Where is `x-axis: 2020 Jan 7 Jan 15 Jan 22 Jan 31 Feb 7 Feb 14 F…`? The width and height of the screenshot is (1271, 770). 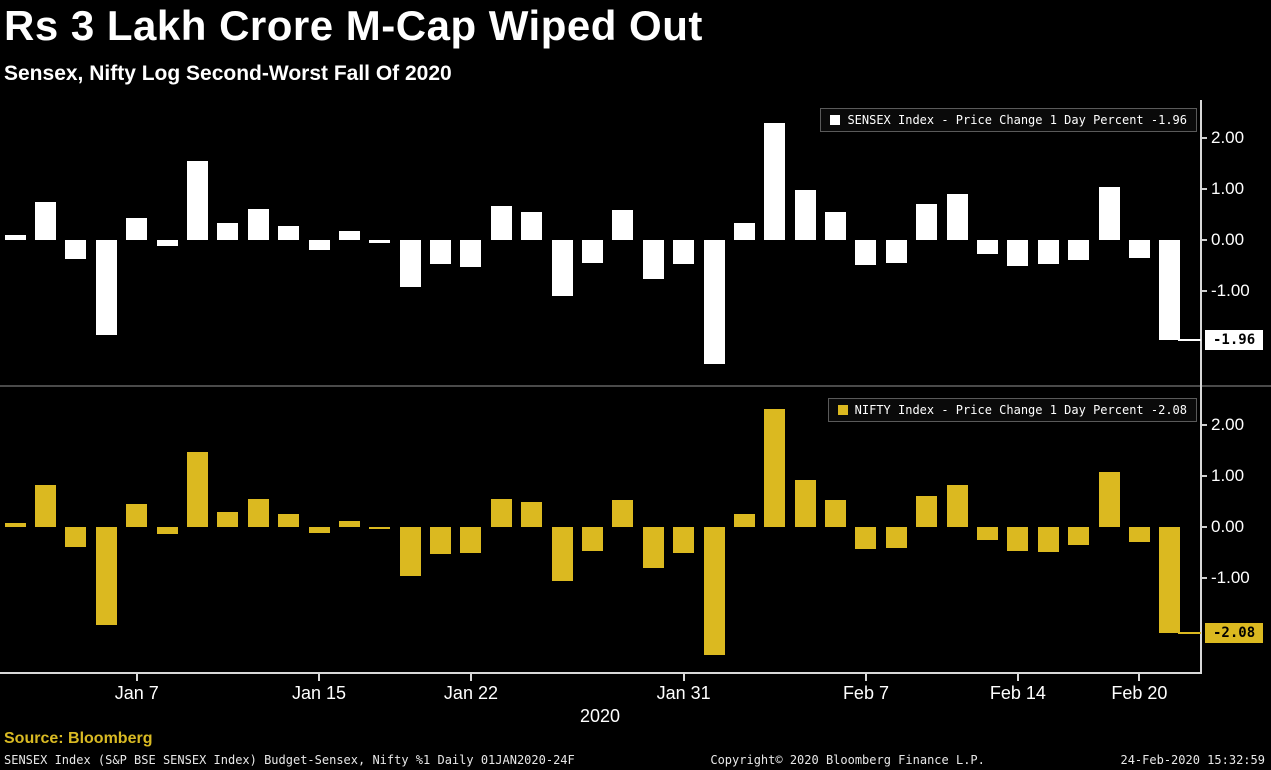 x-axis: 2020 Jan 7 Jan 15 Jan 22 Jan 31 Feb 7 Feb 14 F… is located at coordinates (635, 701).